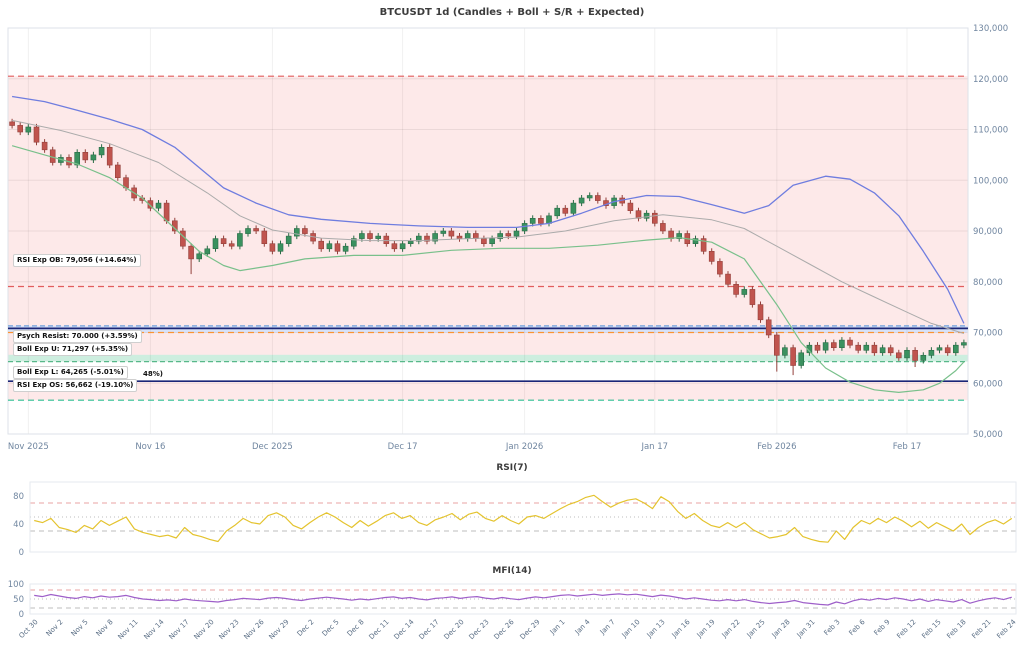 The height and width of the screenshot is (662, 1024). I want to click on y-axis-tick-label: 80,000, so click(988, 283).